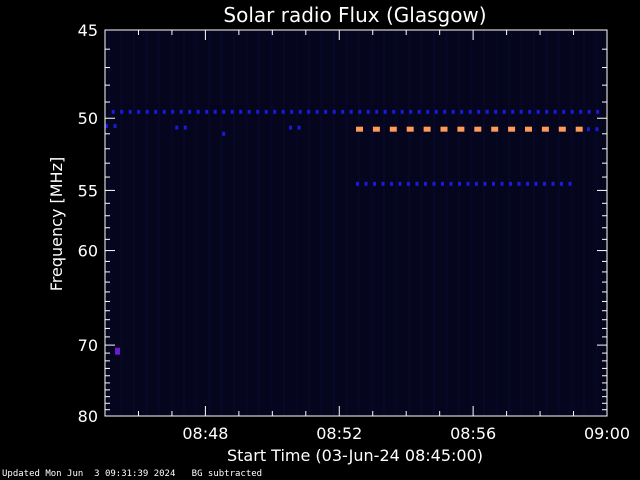 Image resolution: width=640 pixels, height=480 pixels. What do you see at coordinates (88, 190) in the screenshot?
I see `y-tick-label: 55` at bounding box center [88, 190].